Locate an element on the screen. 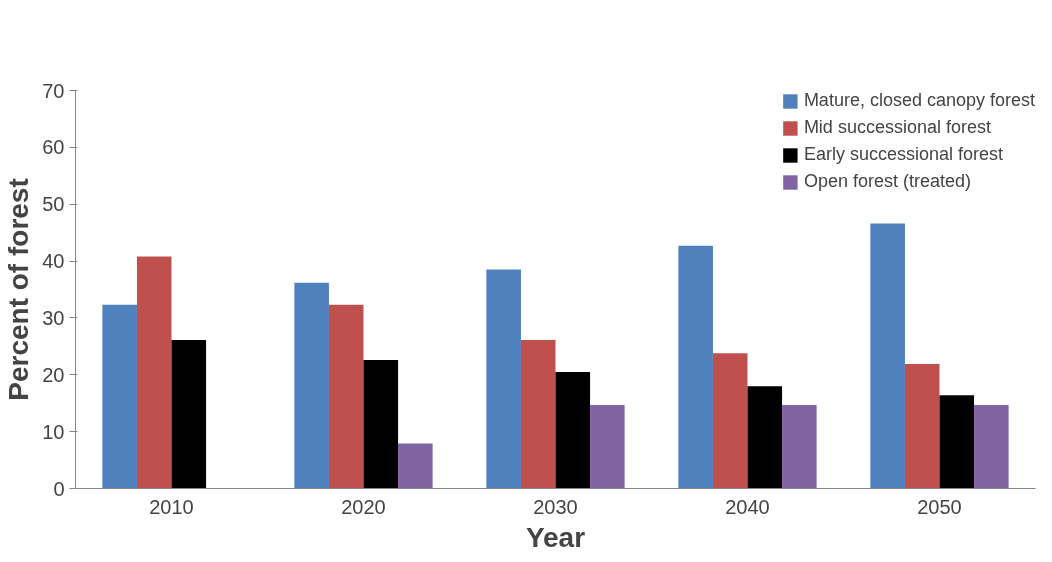 The height and width of the screenshot is (562, 1052). x-tick-label: 2030 is located at coordinates (555, 506).